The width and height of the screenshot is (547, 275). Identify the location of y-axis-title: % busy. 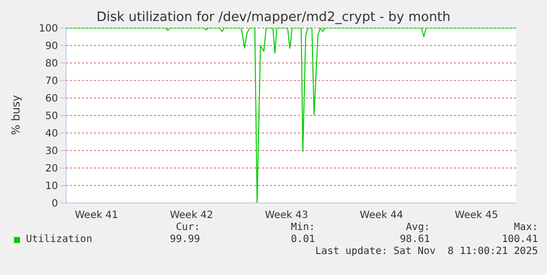
(16, 115).